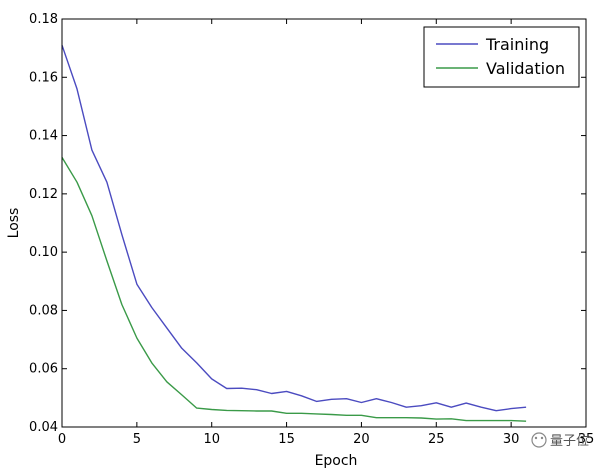  Describe the element at coordinates (43, 427) in the screenshot. I see `y-tick-label: 0.04` at that location.